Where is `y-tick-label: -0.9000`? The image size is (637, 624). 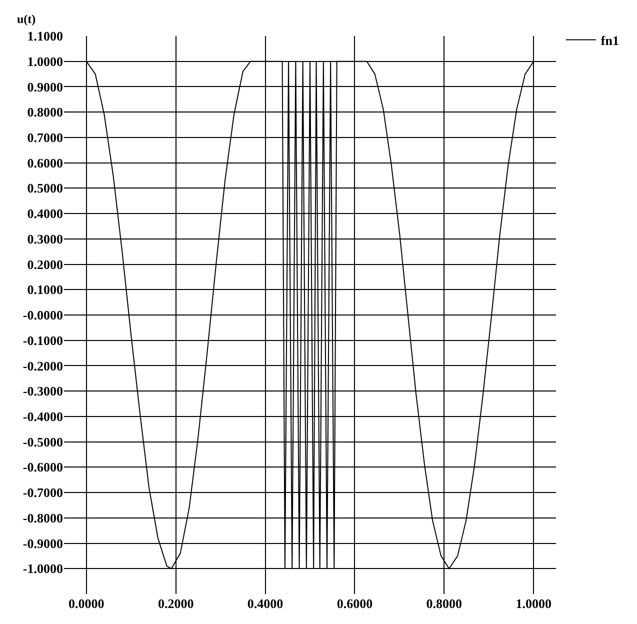
y-tick-label: -0.9000 is located at coordinates (42, 543).